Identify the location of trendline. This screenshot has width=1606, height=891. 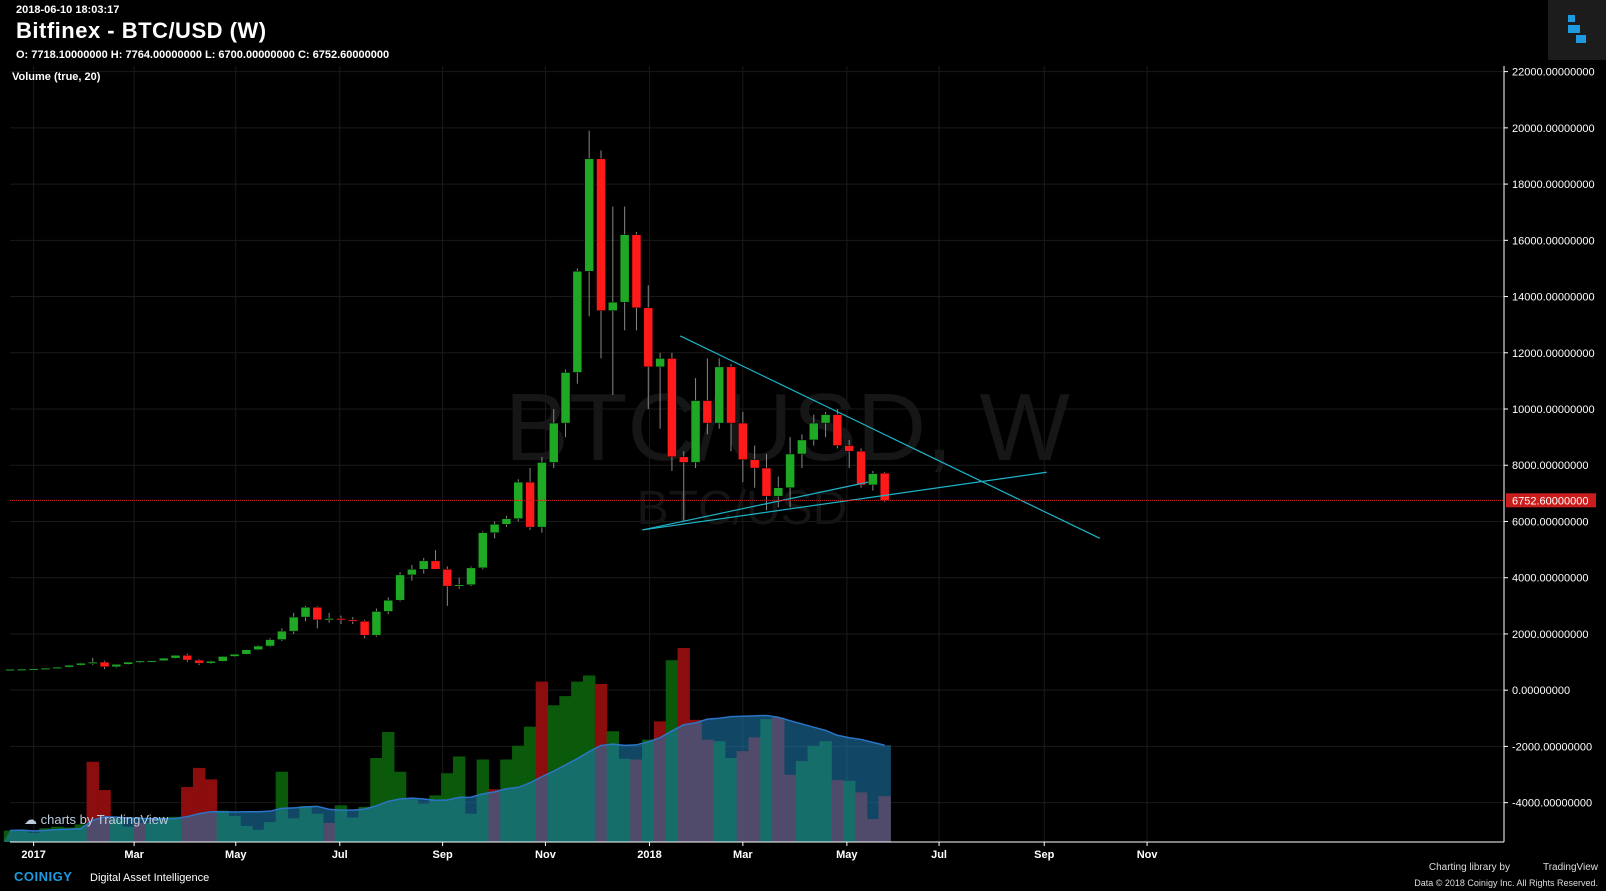
(890, 437).